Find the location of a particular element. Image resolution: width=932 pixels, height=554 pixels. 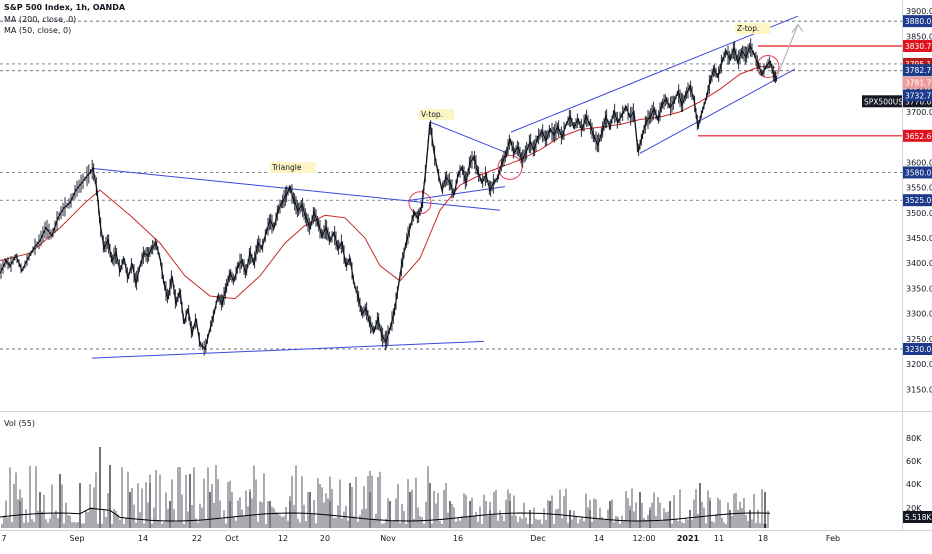

y-tick-label: 3150.0 is located at coordinates (919, 389).